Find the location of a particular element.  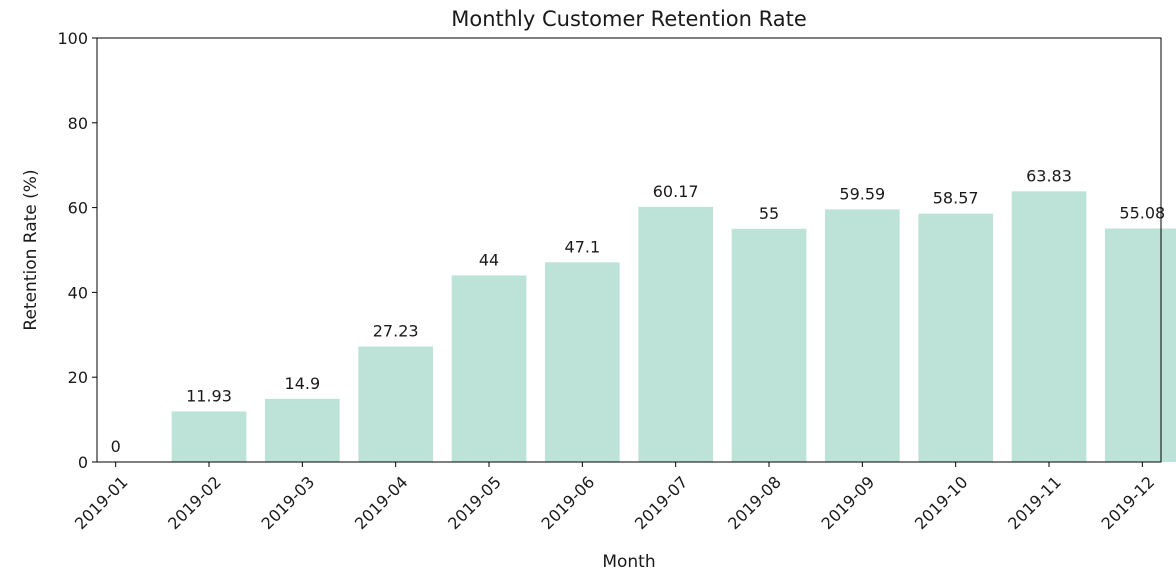

data-label: 44 is located at coordinates (489, 259).